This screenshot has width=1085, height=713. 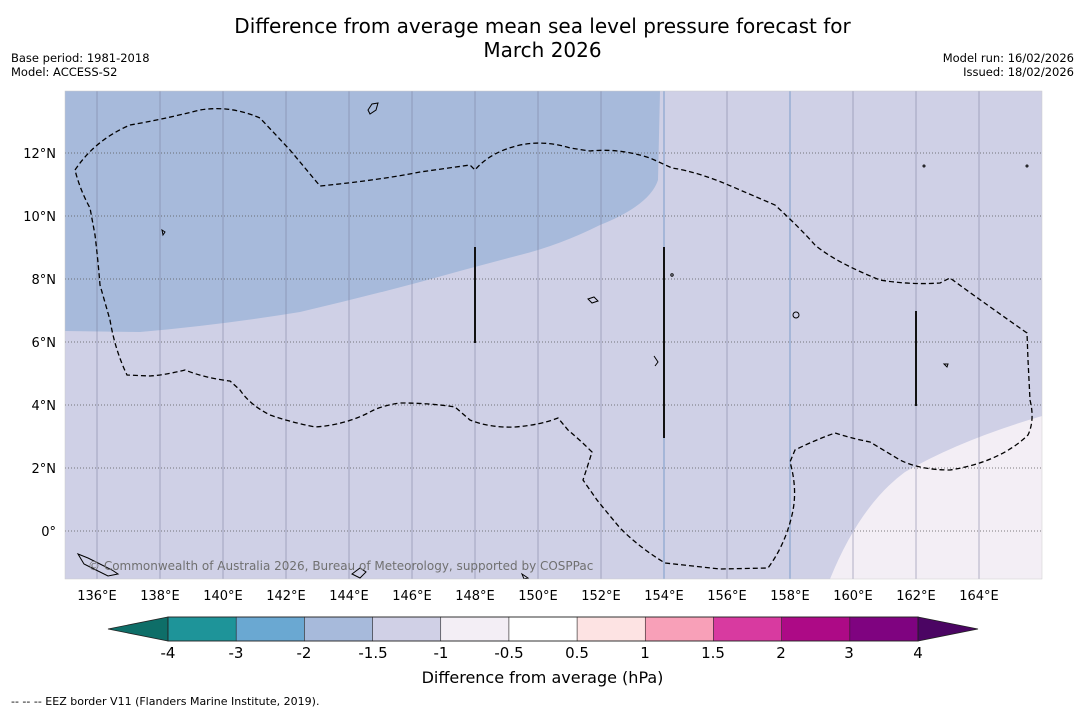 I want to click on lon-label: 148°E, so click(x=475, y=596).